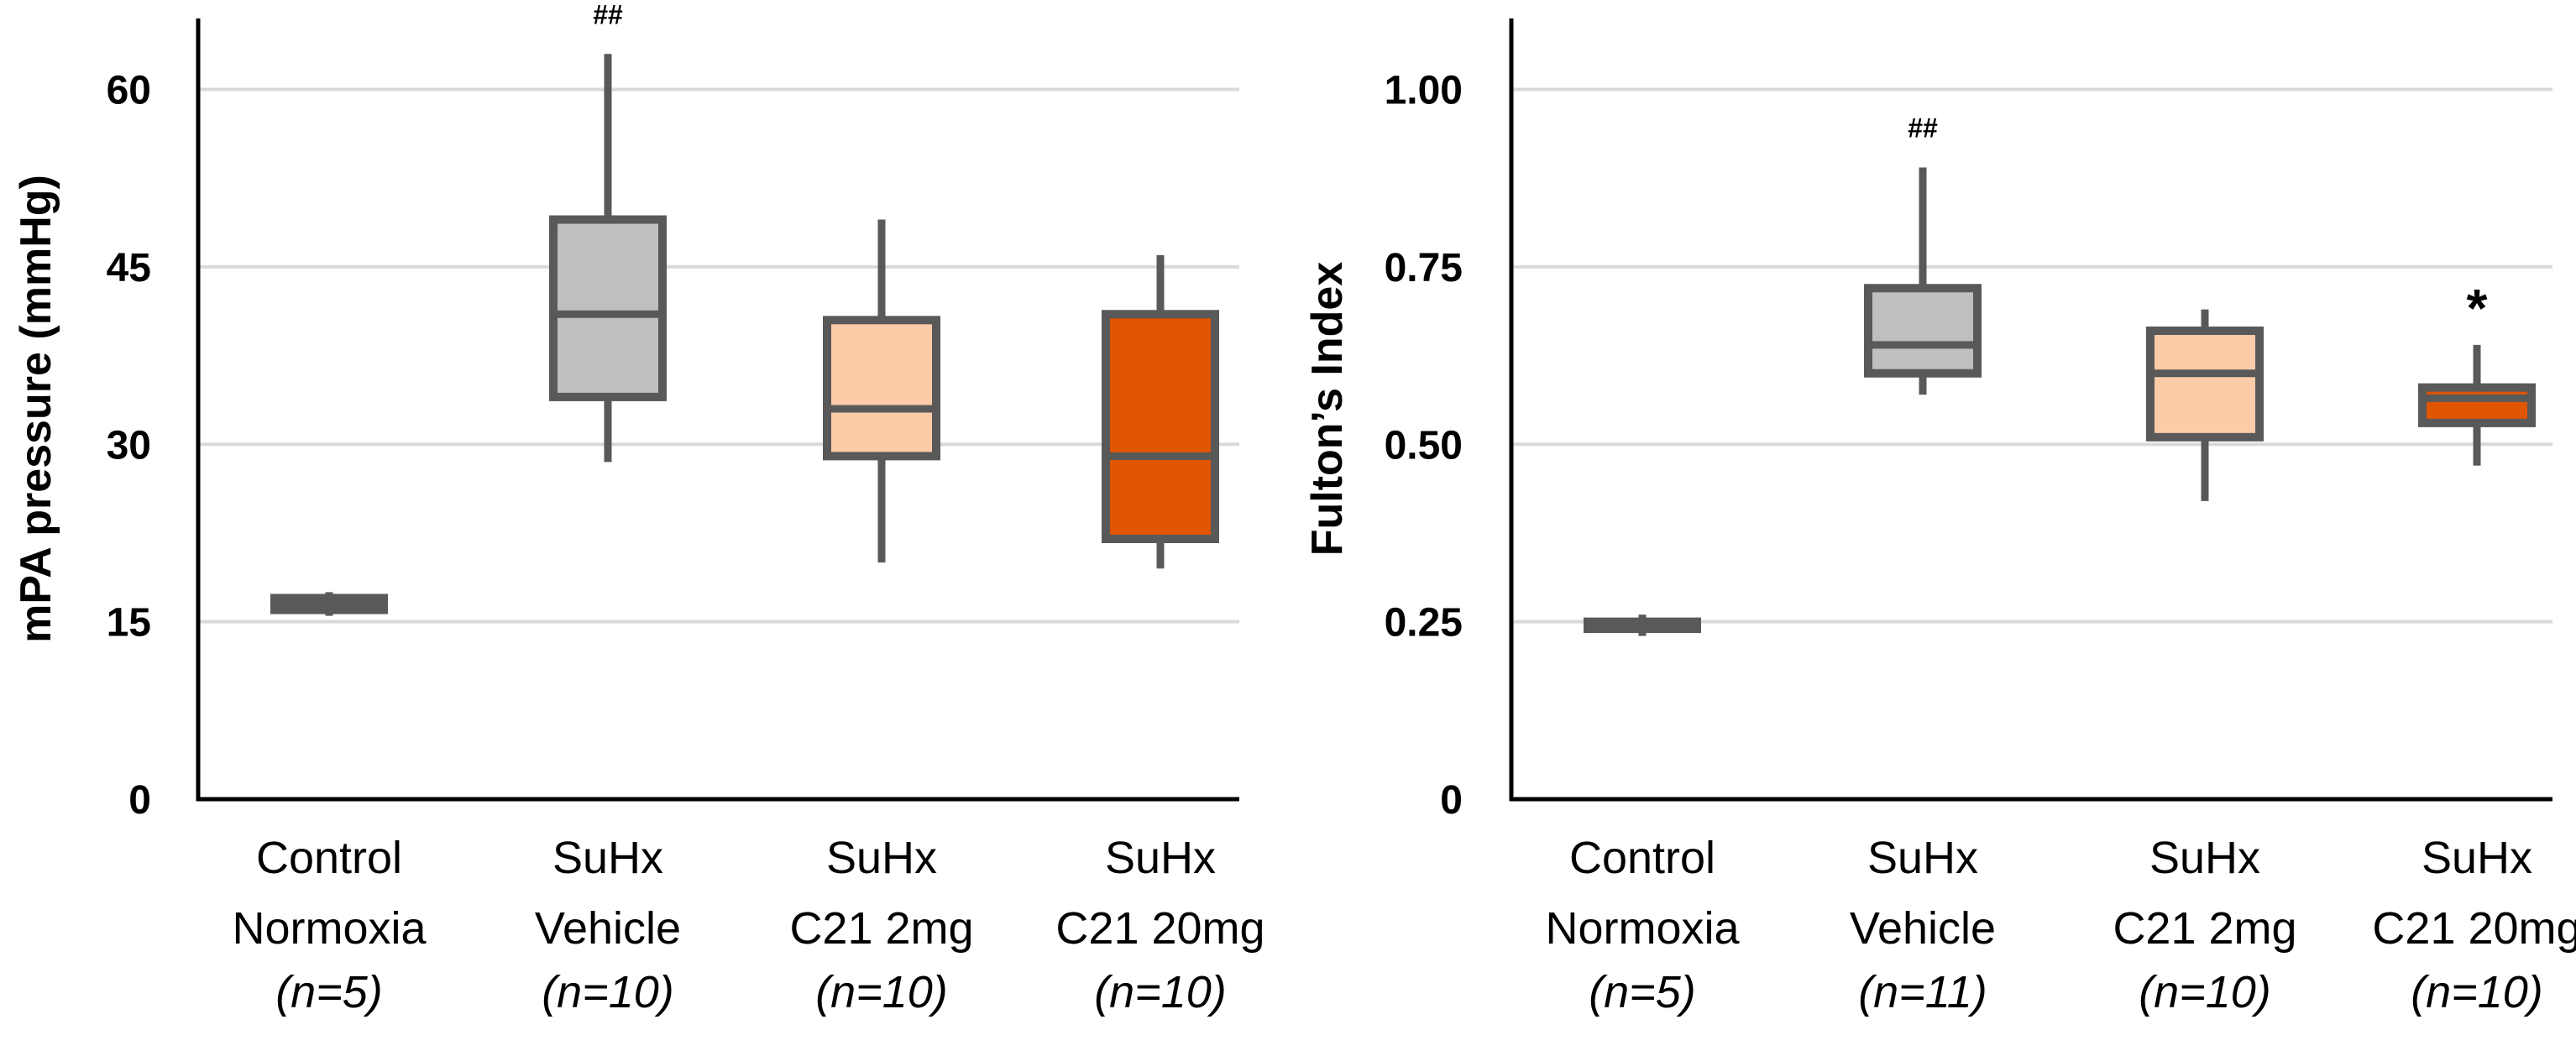  Describe the element at coordinates (129, 268) in the screenshot. I see `y-tick-label: 45` at that location.